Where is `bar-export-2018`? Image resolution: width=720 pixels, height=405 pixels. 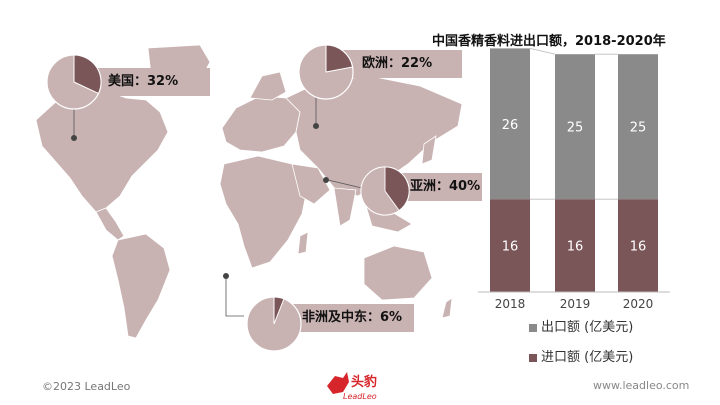 bar-export-2018 is located at coordinates (510, 124).